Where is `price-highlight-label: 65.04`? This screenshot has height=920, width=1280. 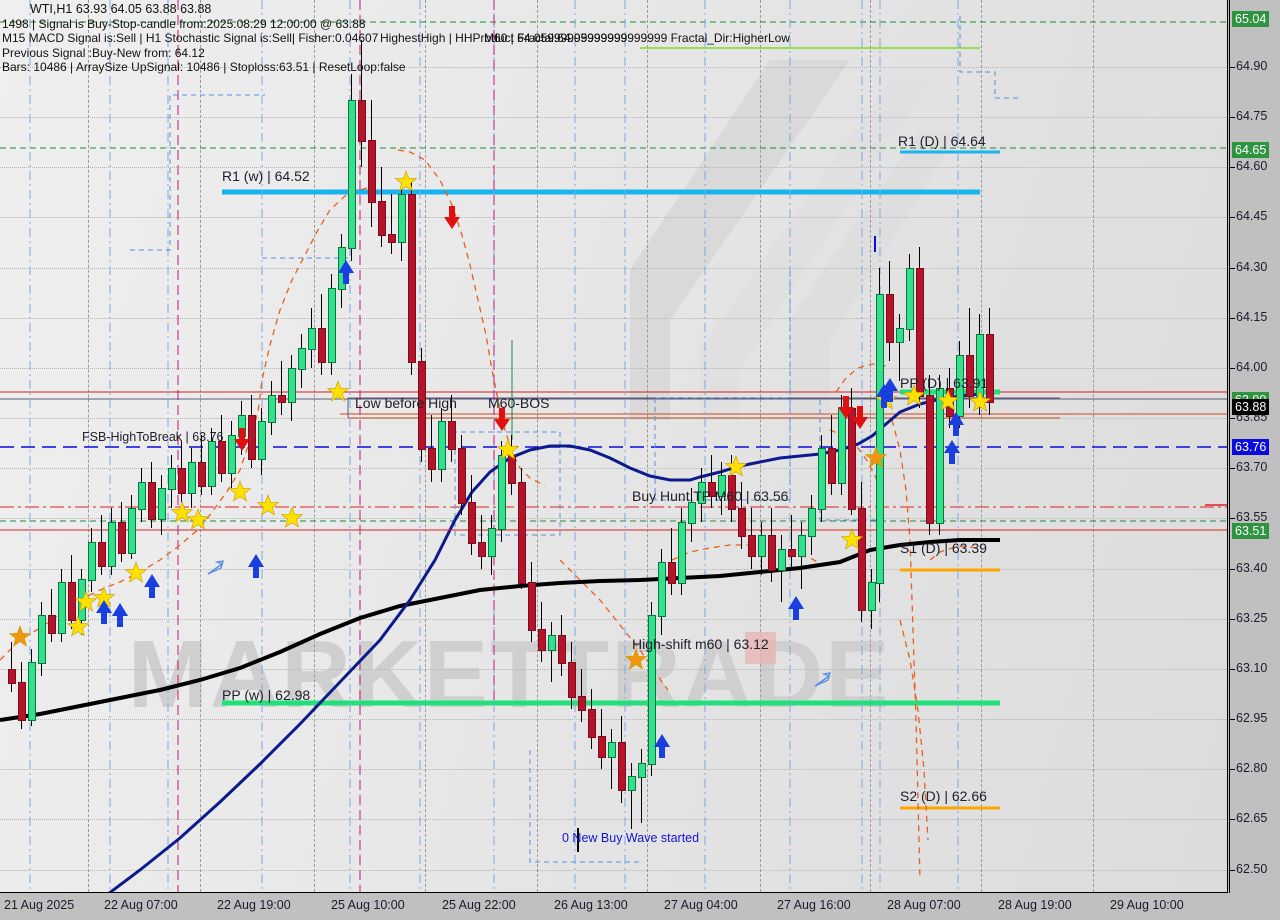 price-highlight-label: 65.04 is located at coordinates (1251, 19).